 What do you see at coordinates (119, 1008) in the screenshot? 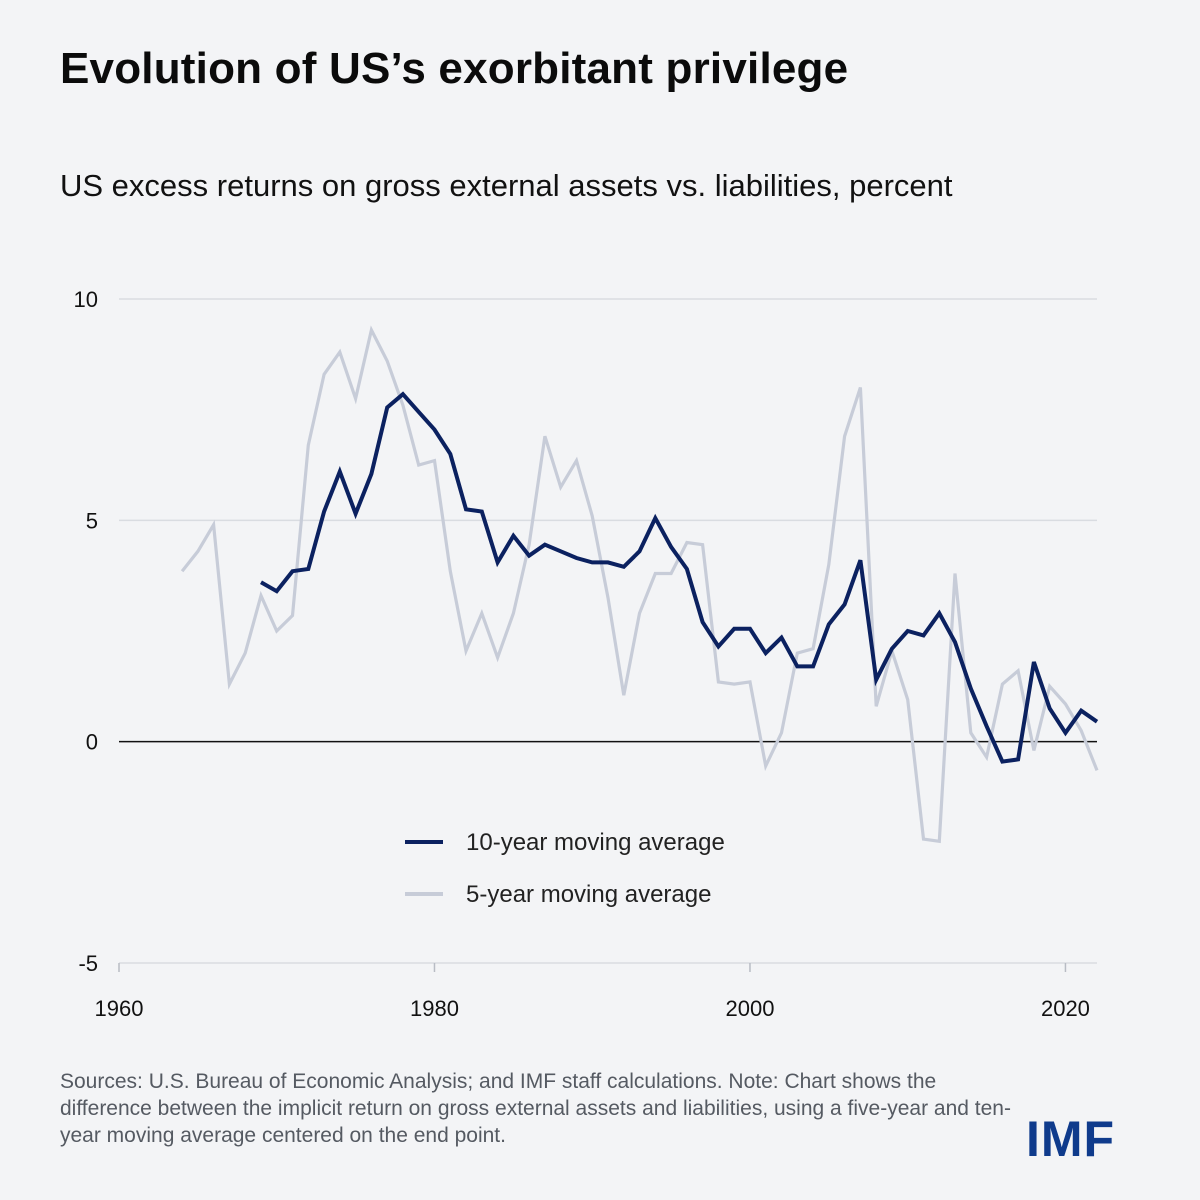
I see `x-tick-label-1960: 1960` at bounding box center [119, 1008].